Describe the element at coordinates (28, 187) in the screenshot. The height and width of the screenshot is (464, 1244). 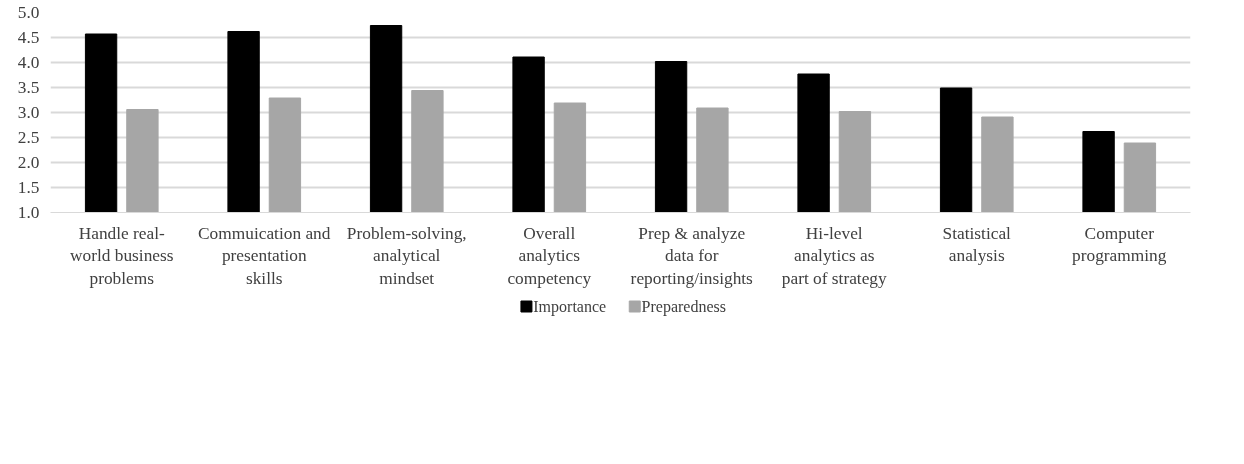
I see `y-tick-label: 1.5` at that location.